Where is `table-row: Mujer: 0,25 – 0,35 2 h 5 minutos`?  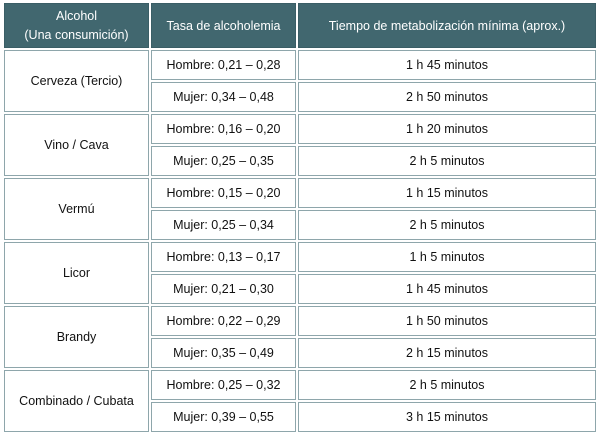 table-row: Mujer: 0,25 – 0,35 2 h 5 minutos is located at coordinates (300, 161).